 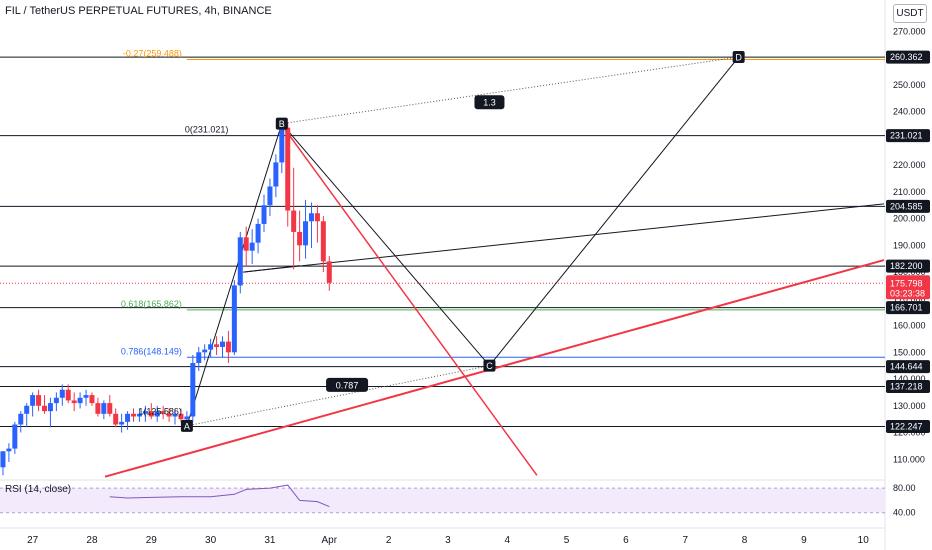 What do you see at coordinates (910, 13) in the screenshot?
I see `currency-button: USDT` at bounding box center [910, 13].